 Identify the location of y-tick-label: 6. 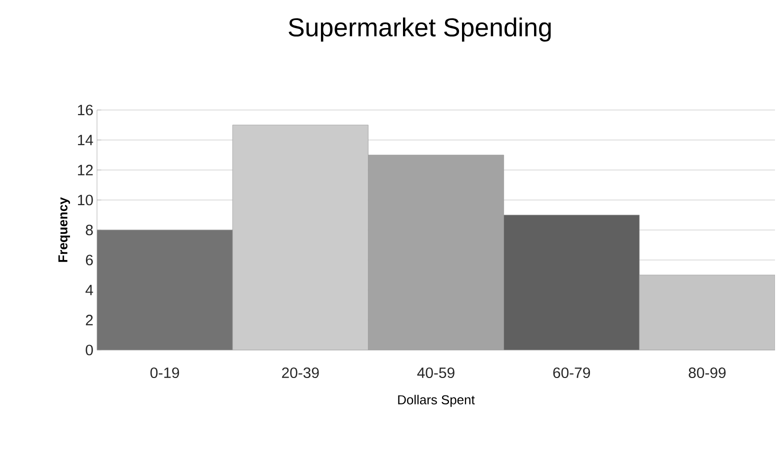
(89, 260).